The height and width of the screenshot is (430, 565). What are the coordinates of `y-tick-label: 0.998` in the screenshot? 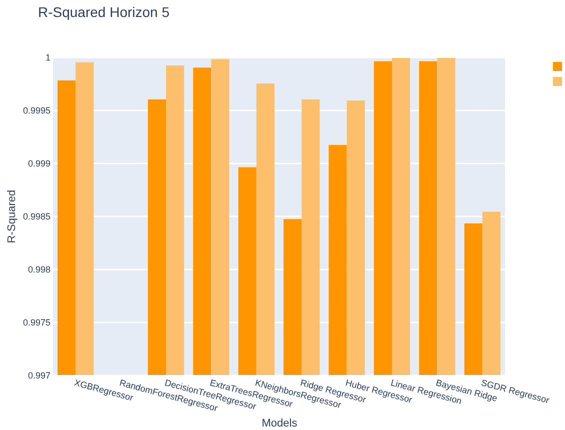 It's located at (39, 269).